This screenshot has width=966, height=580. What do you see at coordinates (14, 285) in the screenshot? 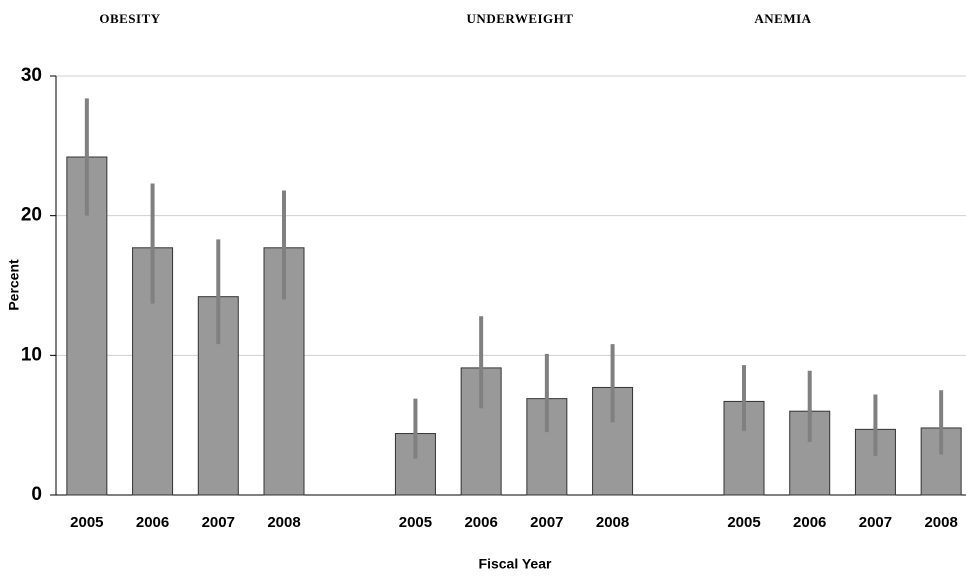
I see `y-axis-label: Percent` at bounding box center [14, 285].